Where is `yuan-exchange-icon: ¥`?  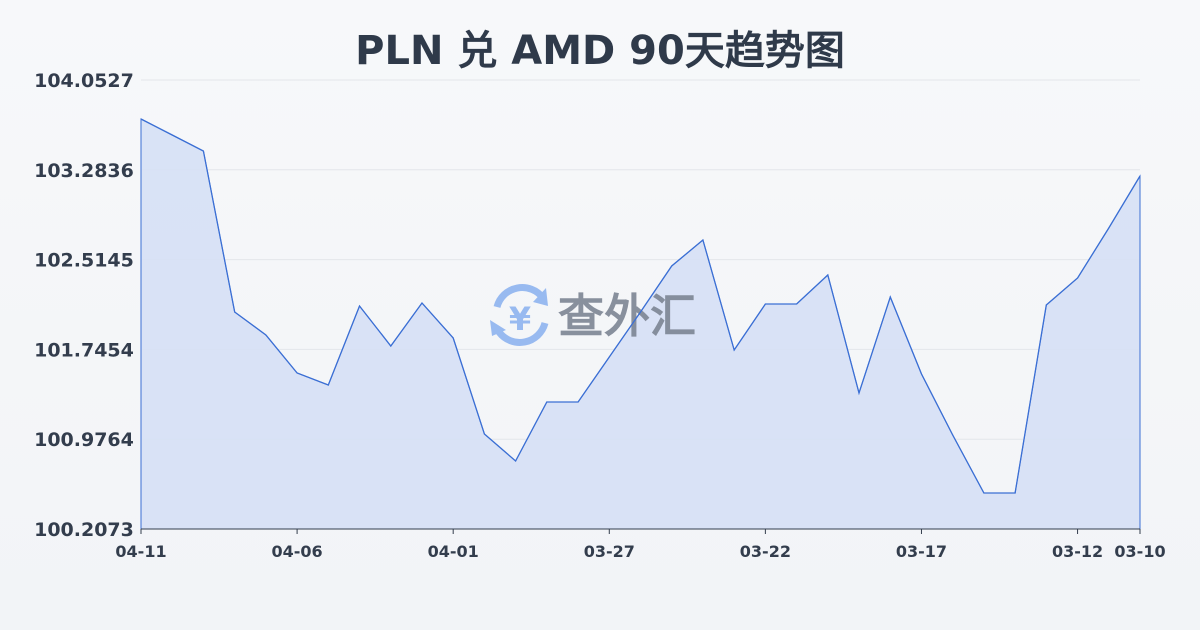
yuan-exchange-icon: ¥ is located at coordinates (519, 315).